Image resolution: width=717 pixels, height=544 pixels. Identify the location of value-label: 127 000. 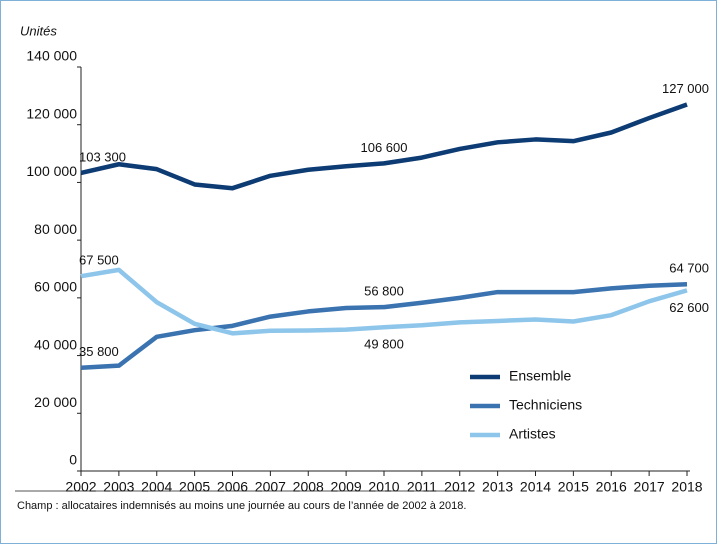
(685, 88).